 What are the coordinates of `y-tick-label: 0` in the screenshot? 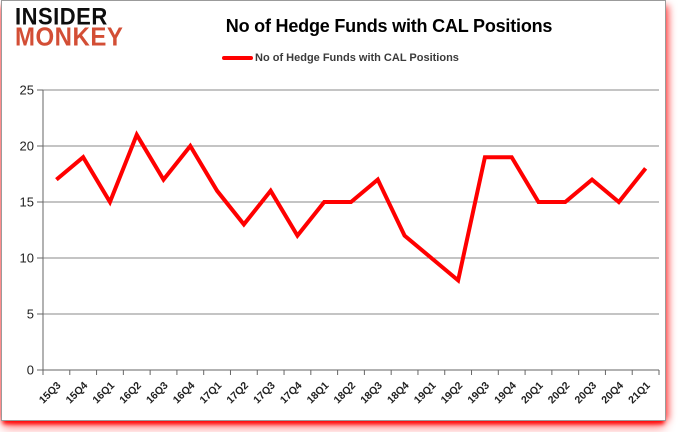 It's located at (30, 370).